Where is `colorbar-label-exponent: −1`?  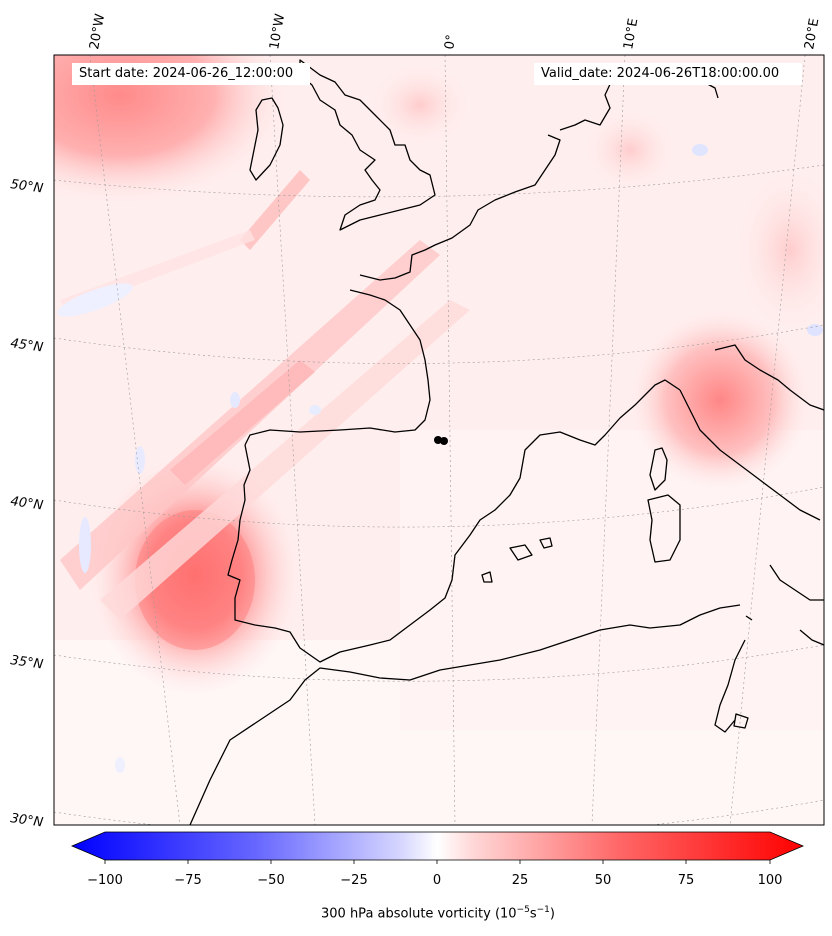 colorbar-label-exponent: −1 is located at coordinates (543, 910).